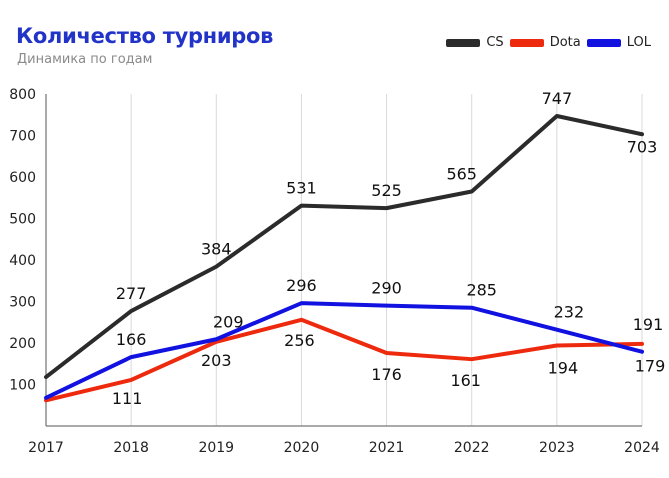 The height and width of the screenshot is (478, 669). I want to click on data-label-cs-2019: 384, so click(216, 249).